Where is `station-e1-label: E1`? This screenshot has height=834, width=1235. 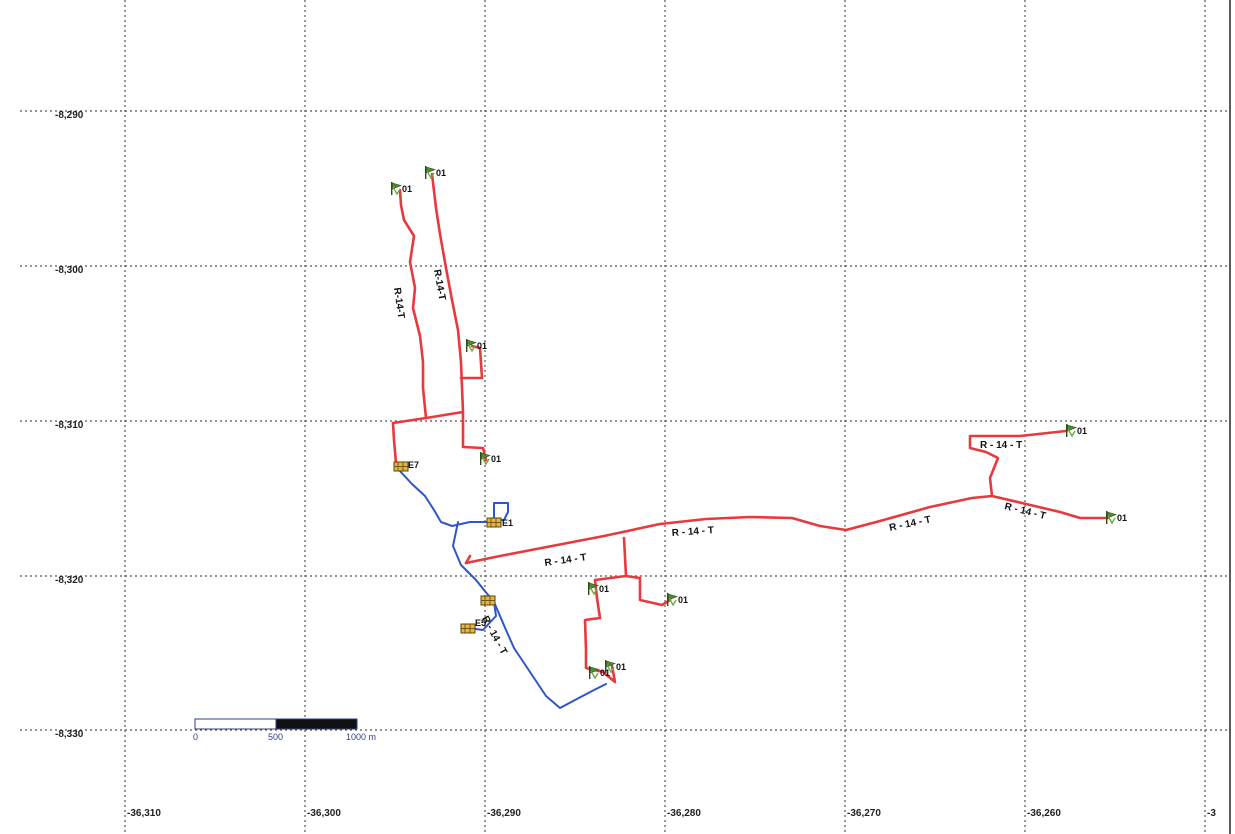 station-e1-label: E1 is located at coordinates (507, 523).